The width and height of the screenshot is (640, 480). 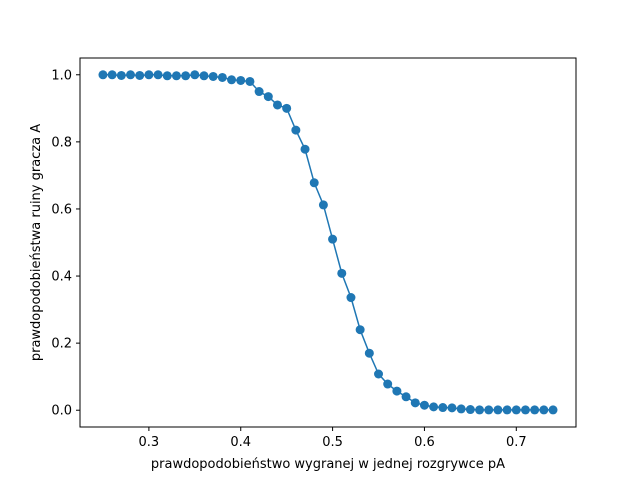 I want to click on x-tick-label: 0.4, so click(x=240, y=442).